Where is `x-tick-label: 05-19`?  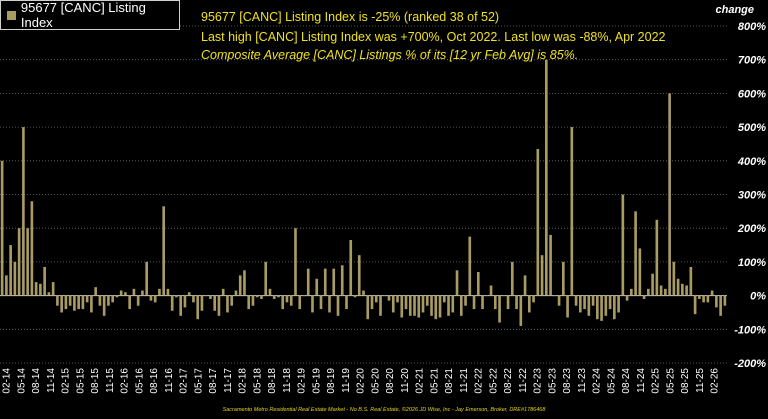
x-tick-label: 05-19 is located at coordinates (316, 381).